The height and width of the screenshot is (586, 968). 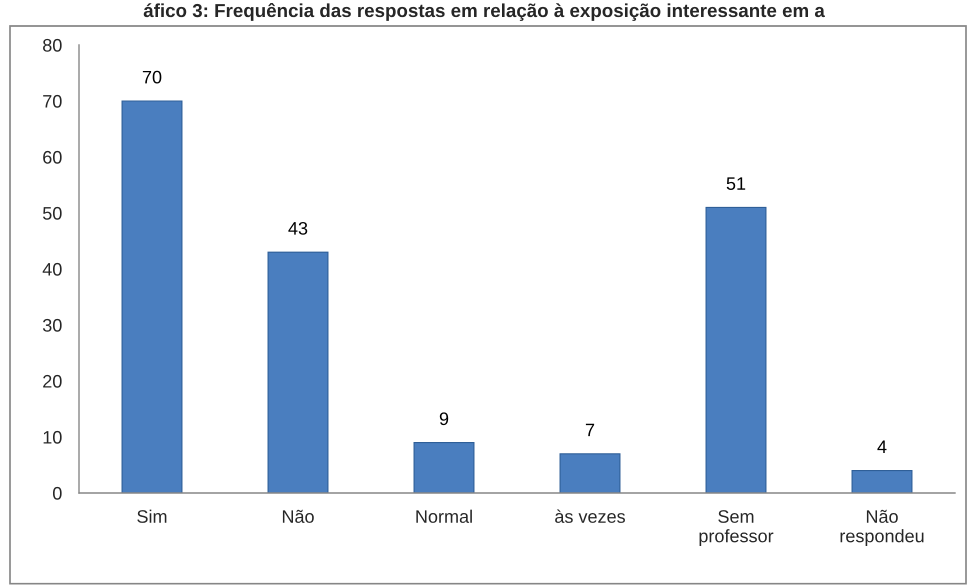 I want to click on x-tick-label: Sem professor, so click(x=737, y=528).